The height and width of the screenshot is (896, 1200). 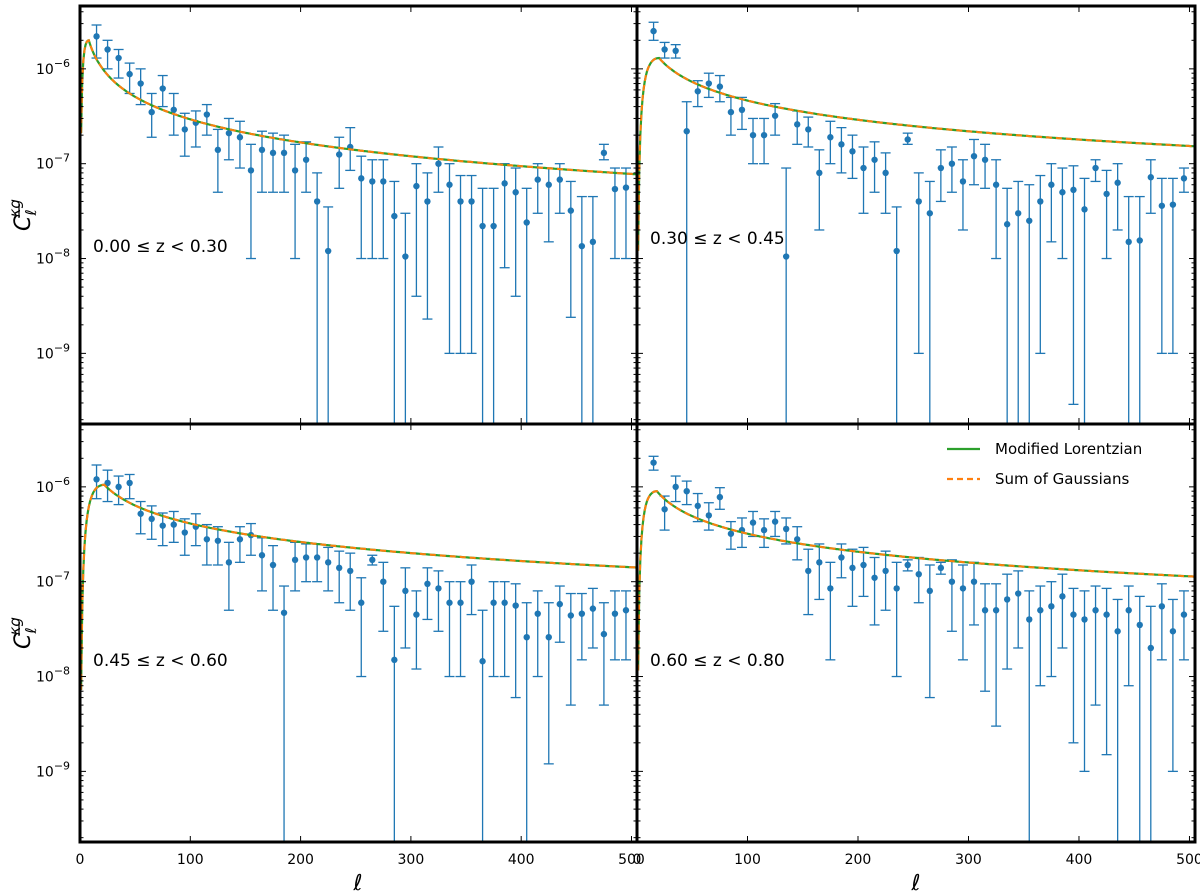 What do you see at coordinates (1068, 449) in the screenshot?
I see `legend-label: Modified Lorentzian` at bounding box center [1068, 449].